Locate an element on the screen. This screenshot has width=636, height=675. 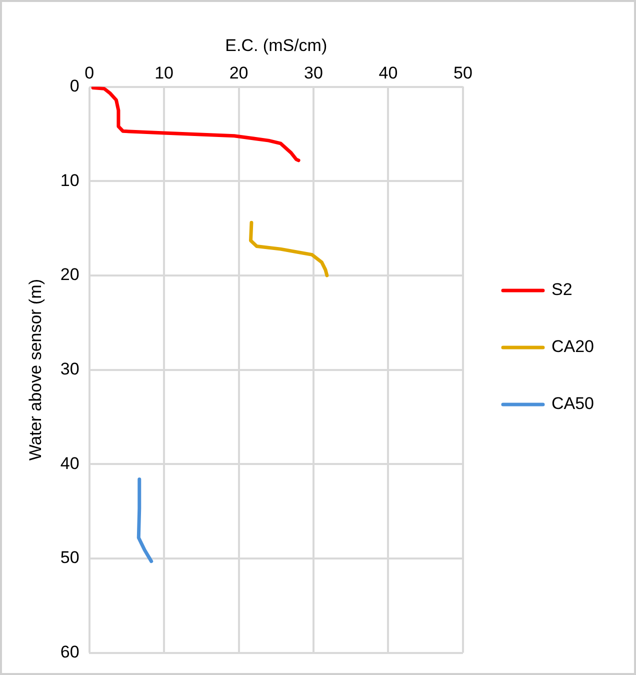
y-tick-label: 60 is located at coordinates (70, 652).